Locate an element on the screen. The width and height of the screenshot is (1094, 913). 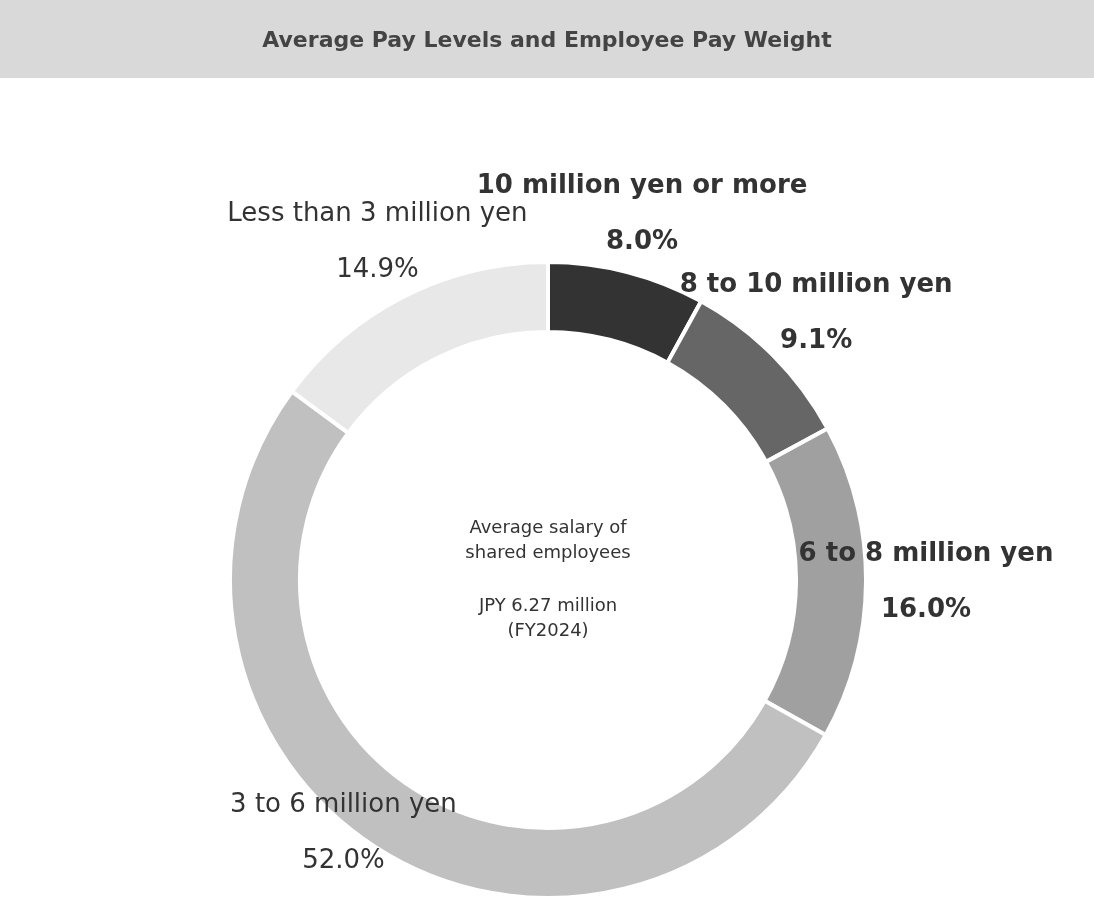
slice-label: 10 million yen or more is located at coordinates (642, 183).